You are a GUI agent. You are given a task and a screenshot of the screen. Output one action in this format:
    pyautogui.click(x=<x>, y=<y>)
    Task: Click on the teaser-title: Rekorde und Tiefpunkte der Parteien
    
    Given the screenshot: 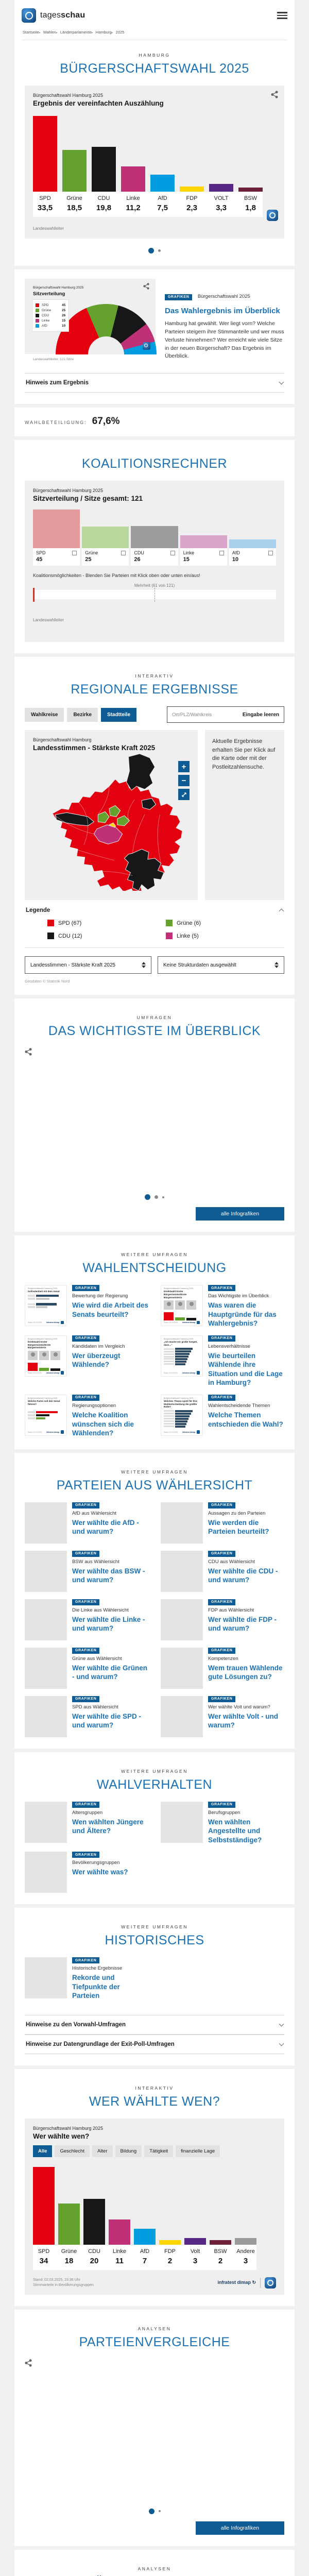 What is the action you would take?
    pyautogui.click(x=96, y=1987)
    